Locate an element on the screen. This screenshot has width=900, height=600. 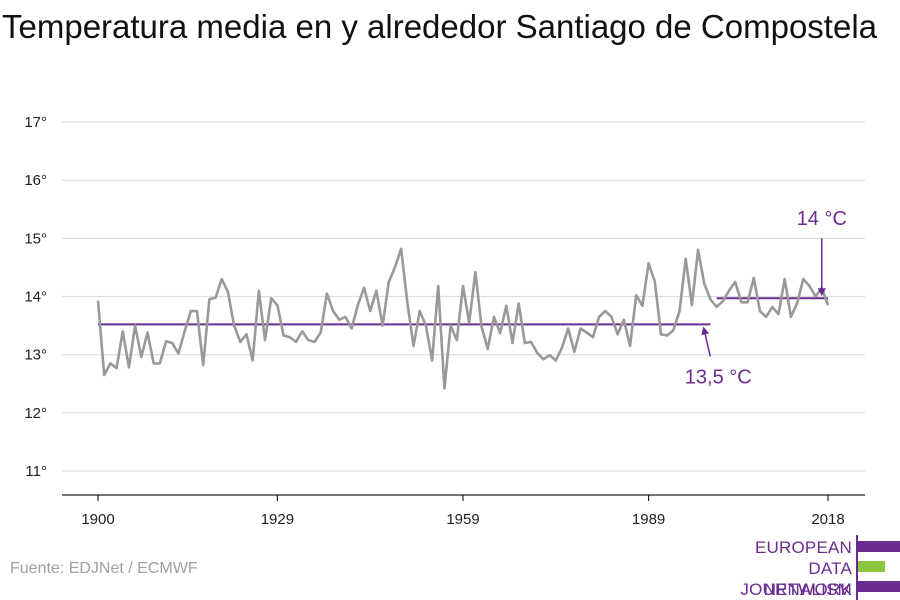
x-tick-label: 1900 is located at coordinates (97, 519).